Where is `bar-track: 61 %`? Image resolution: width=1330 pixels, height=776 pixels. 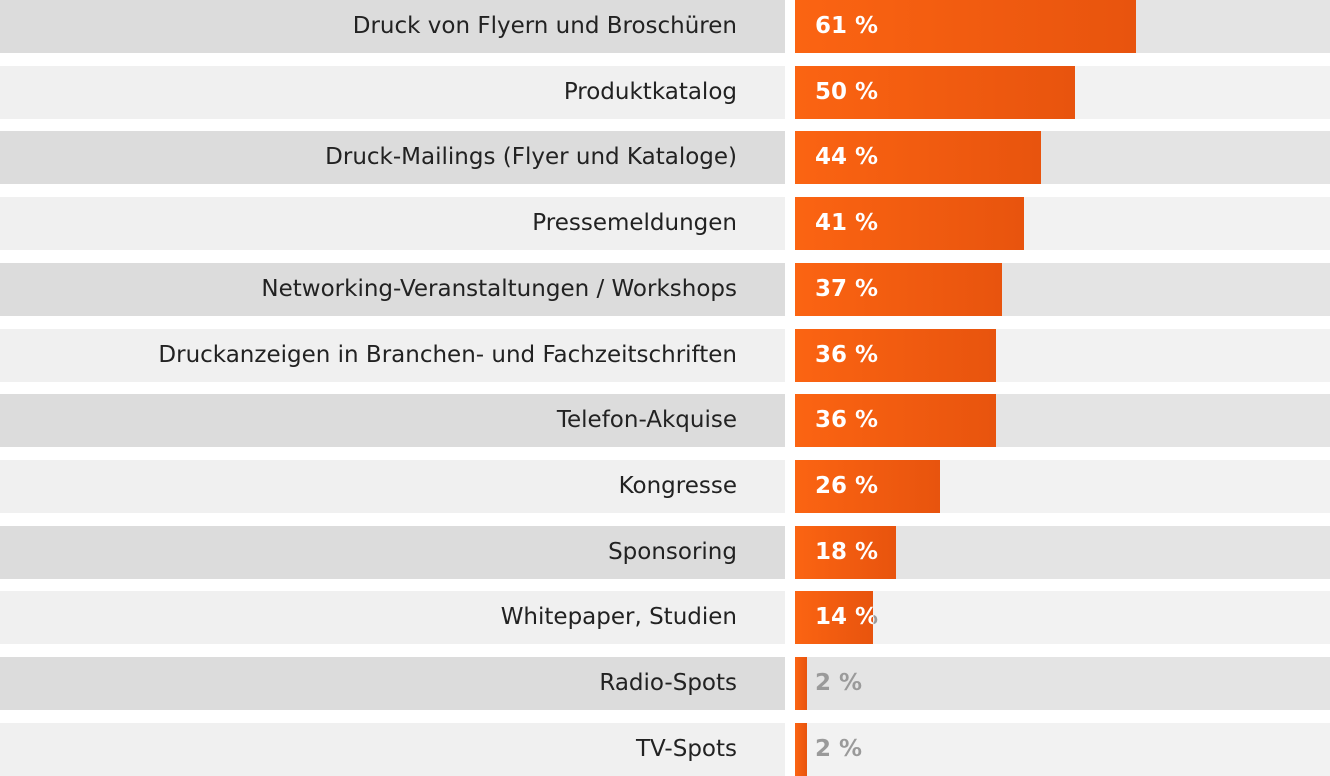 bar-track: 61 % is located at coordinates (1062, 26).